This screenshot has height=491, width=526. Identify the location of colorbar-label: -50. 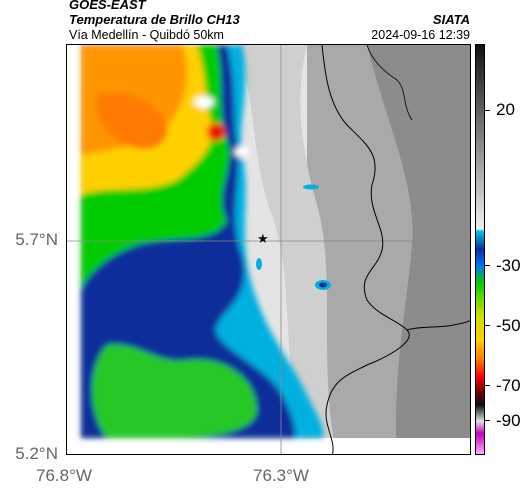
(508, 325).